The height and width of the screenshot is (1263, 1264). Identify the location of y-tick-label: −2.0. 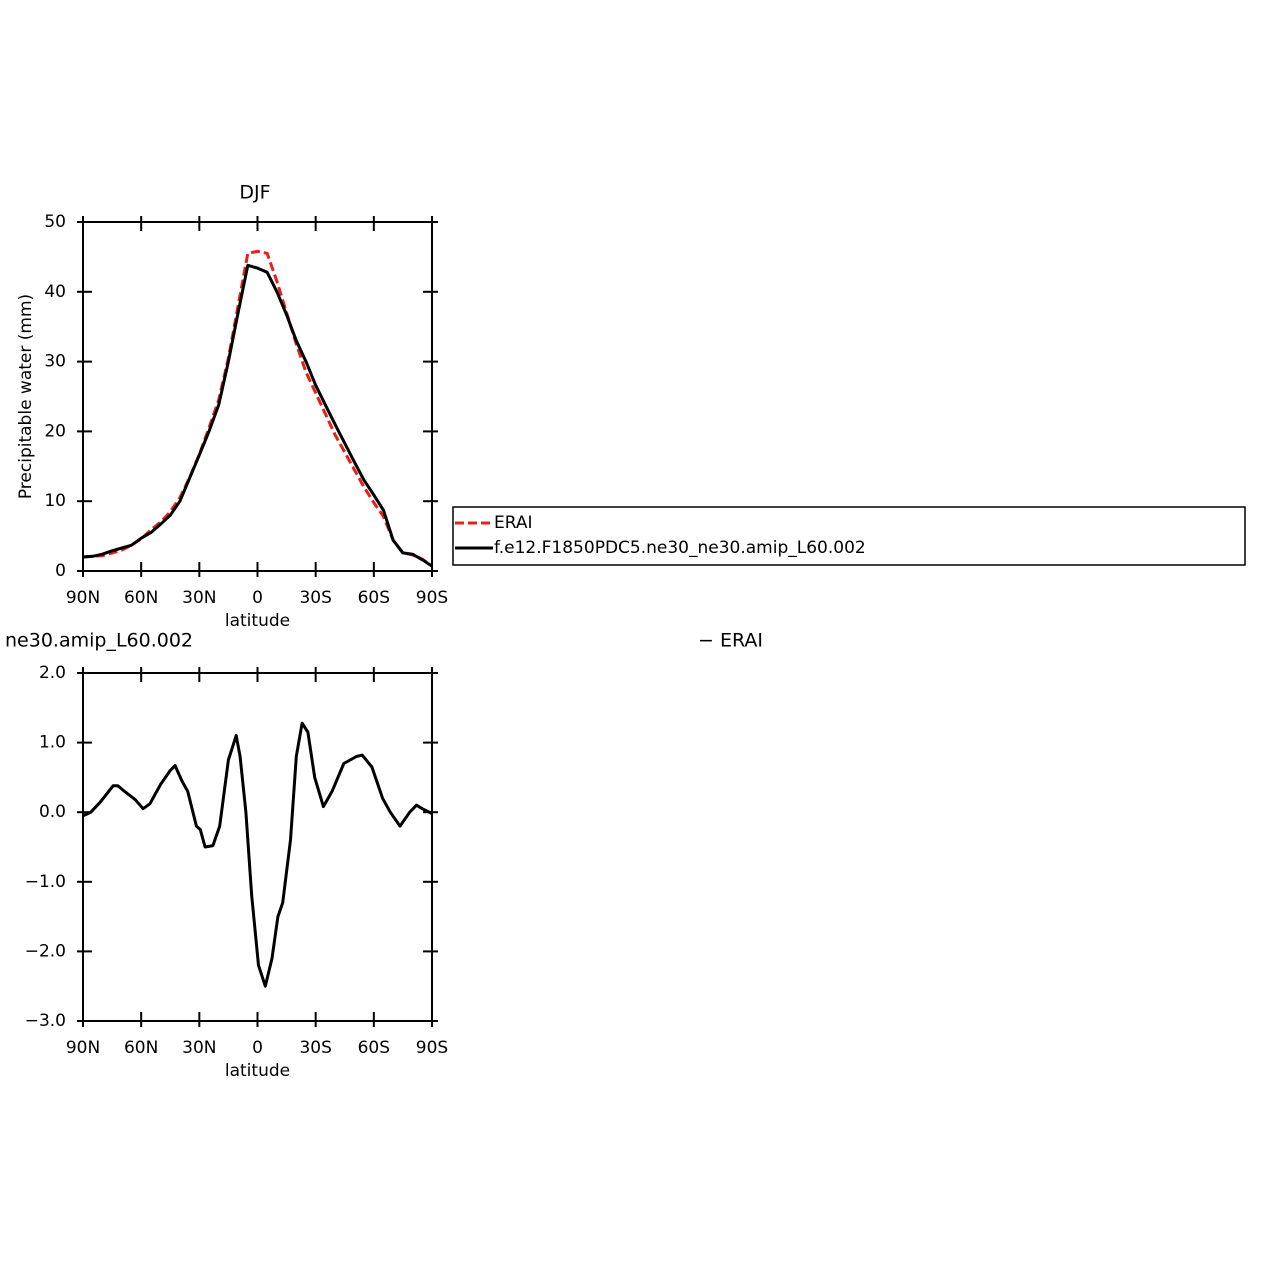
(45, 951).